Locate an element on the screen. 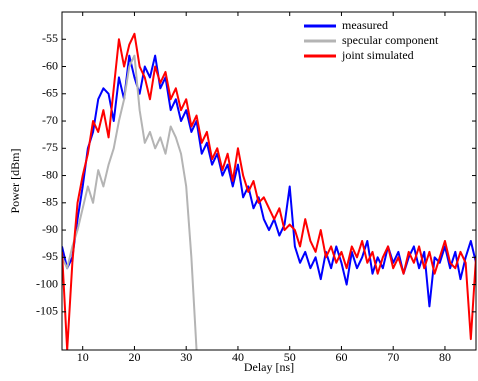 This screenshot has height=381, width=478. y-tick-label: -60 is located at coordinates (50, 65).